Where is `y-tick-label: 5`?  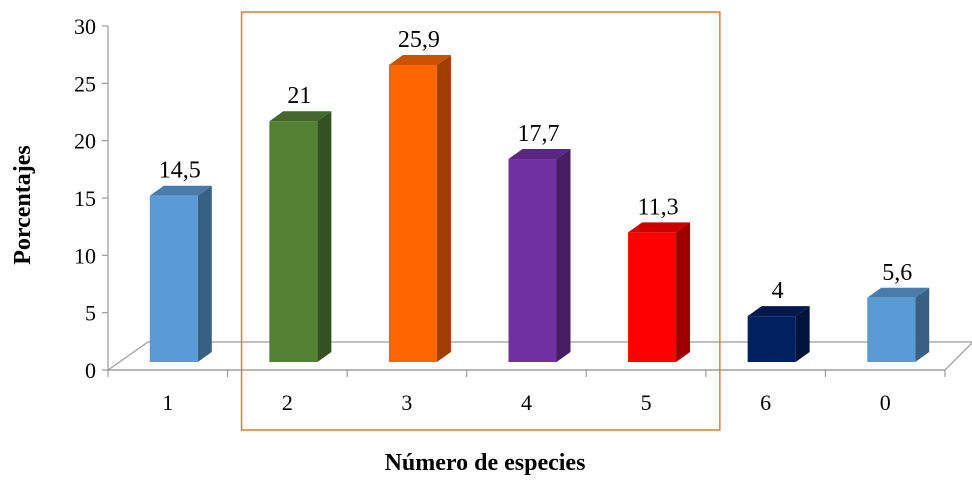
y-tick-label: 5 is located at coordinates (90, 313).